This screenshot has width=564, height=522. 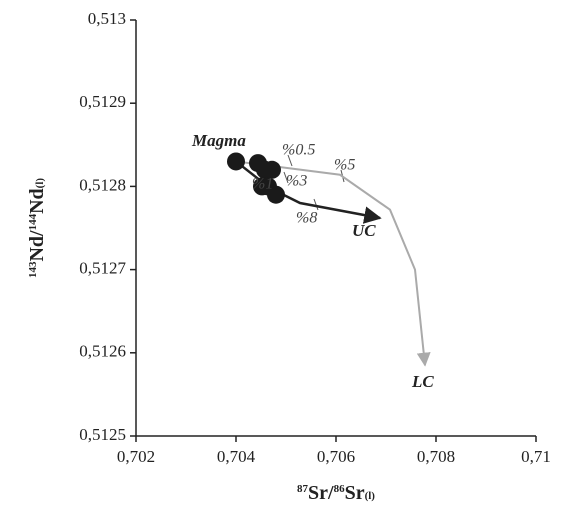 I want to click on y-axis-label: 143Nd/144Nd(l), so click(x=37, y=228).